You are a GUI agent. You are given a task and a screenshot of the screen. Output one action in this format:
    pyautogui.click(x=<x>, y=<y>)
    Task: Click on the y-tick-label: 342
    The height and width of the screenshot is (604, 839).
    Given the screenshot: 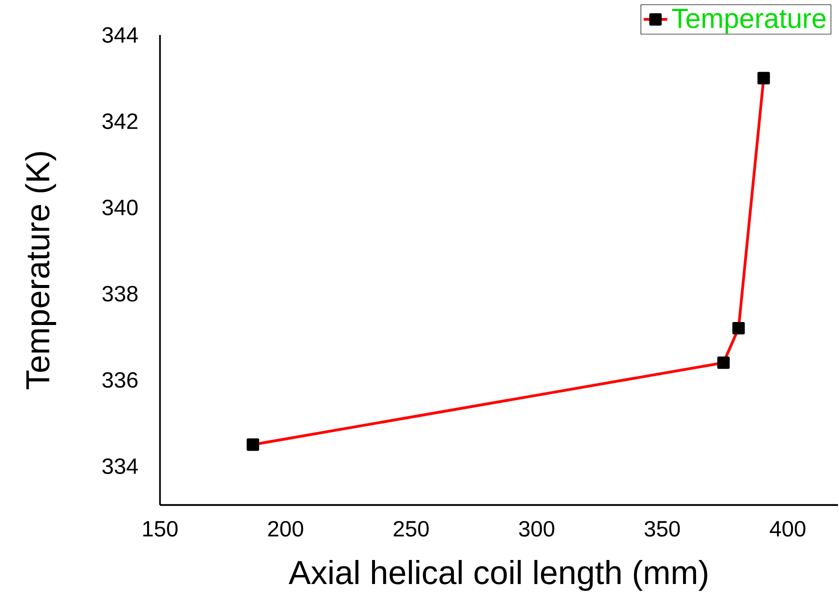 What is the action you would take?
    pyautogui.click(x=120, y=121)
    